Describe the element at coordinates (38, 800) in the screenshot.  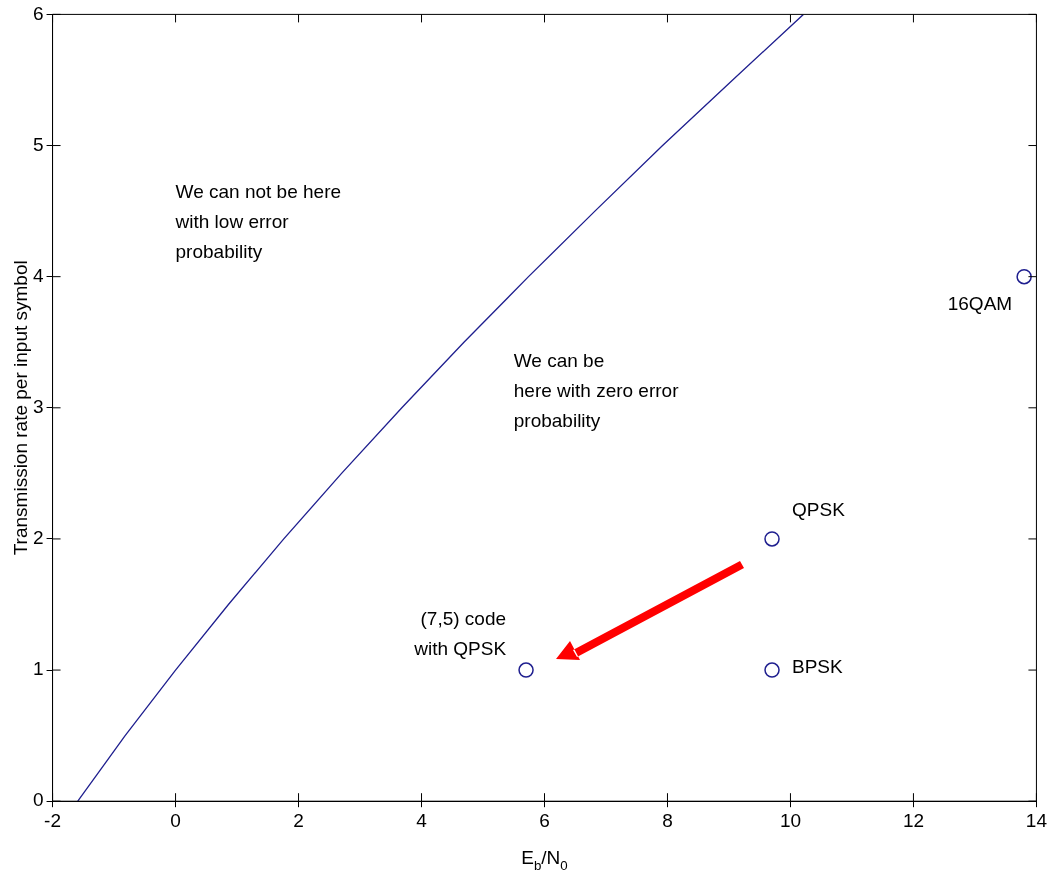
I see `y-tick-label: 0` at that location.